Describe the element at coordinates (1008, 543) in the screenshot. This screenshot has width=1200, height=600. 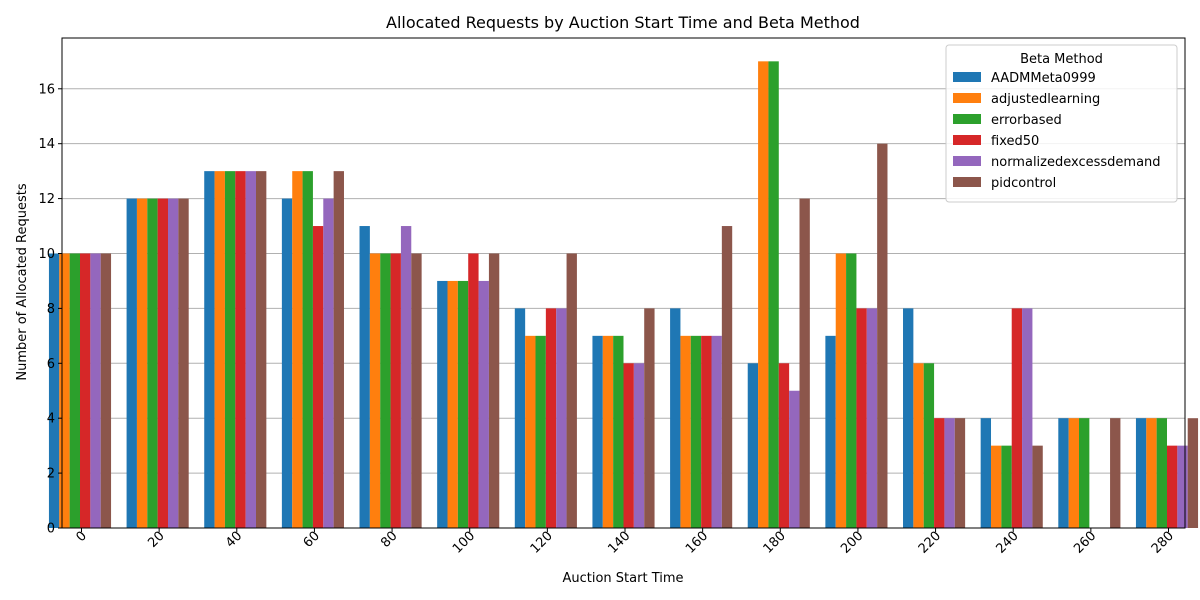
I see `x-tick-label: 240` at that location.